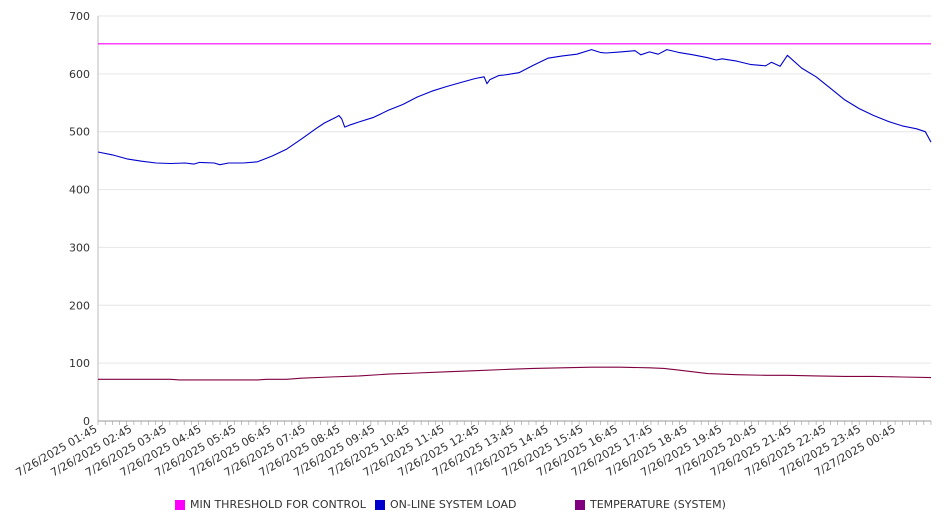 This screenshot has width=946, height=526. What do you see at coordinates (278, 504) in the screenshot?
I see `legend-label-threshold: MIN THRESHOLD FOR CONTROL` at bounding box center [278, 504].